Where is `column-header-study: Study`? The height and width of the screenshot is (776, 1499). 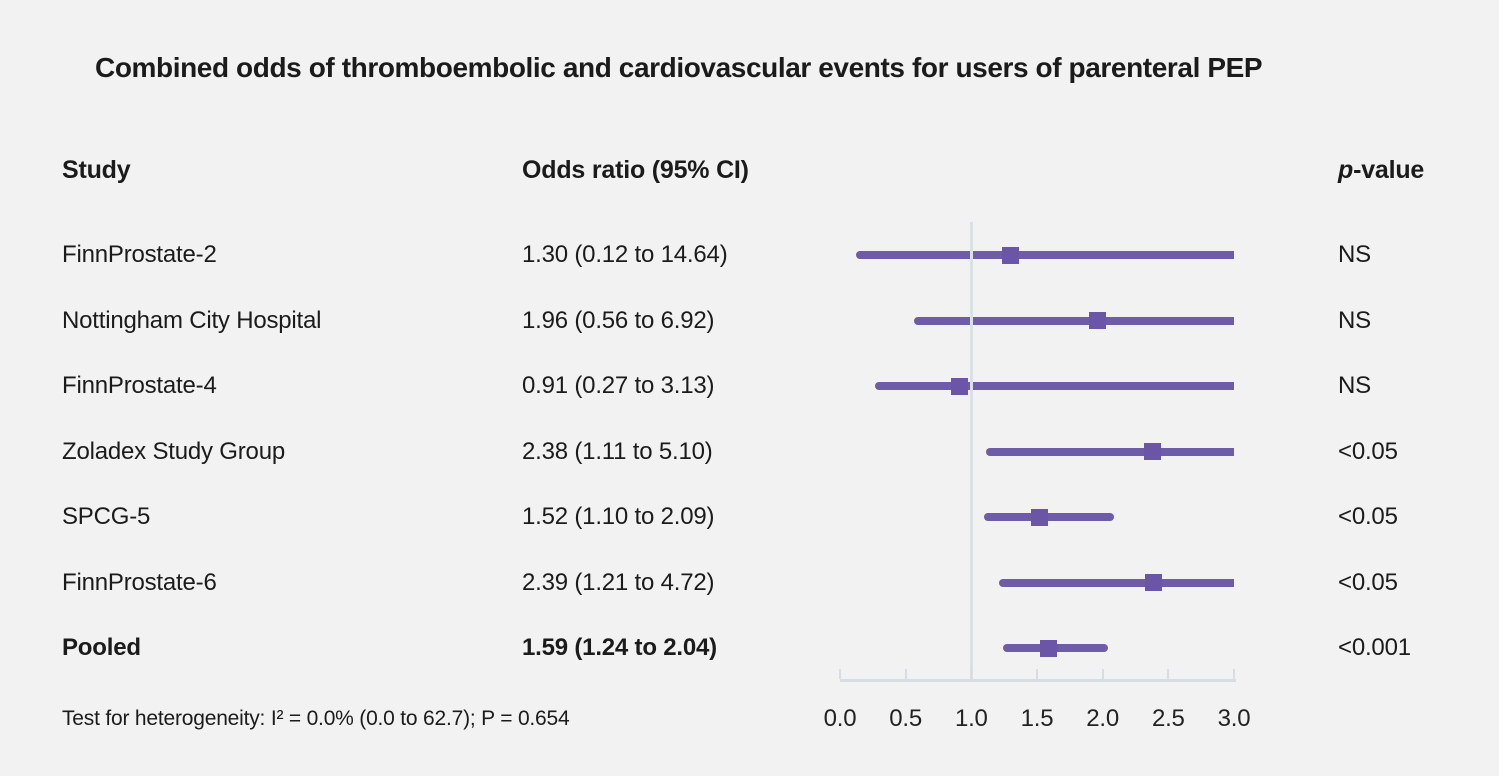 column-header-study: Study is located at coordinates (96, 170).